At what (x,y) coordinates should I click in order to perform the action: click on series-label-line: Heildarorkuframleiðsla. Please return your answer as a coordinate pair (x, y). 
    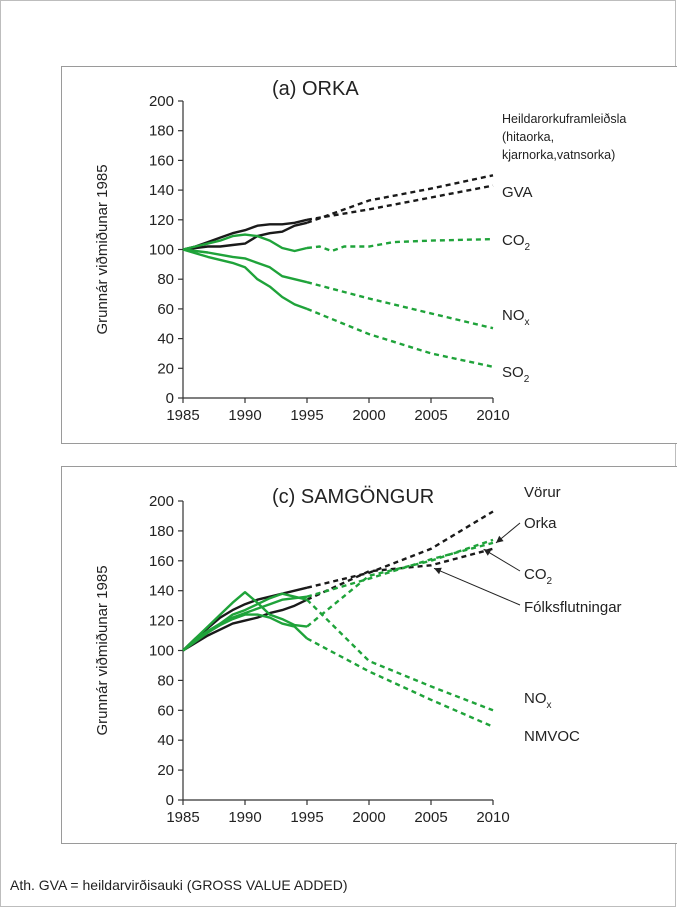
    Looking at the image, I should click on (564, 119).